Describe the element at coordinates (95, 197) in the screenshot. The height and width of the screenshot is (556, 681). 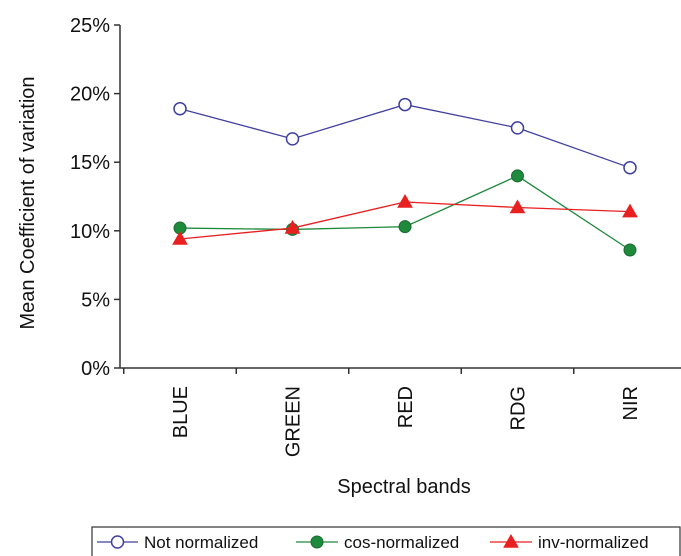
I see `y-axis-ticks: 0% 5% 10% 15% 20% 25%` at that location.